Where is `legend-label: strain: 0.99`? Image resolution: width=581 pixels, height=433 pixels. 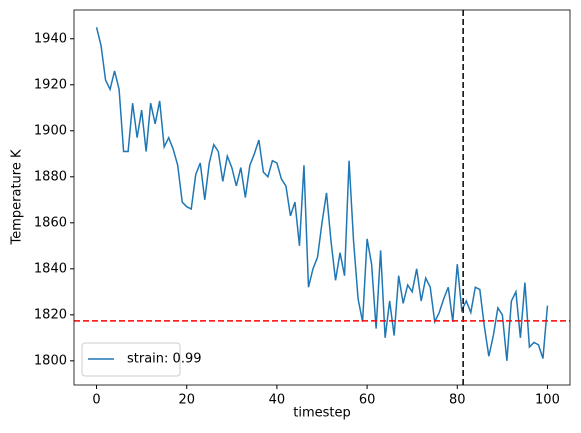 legend-label: strain: 0.99 is located at coordinates (164, 359).